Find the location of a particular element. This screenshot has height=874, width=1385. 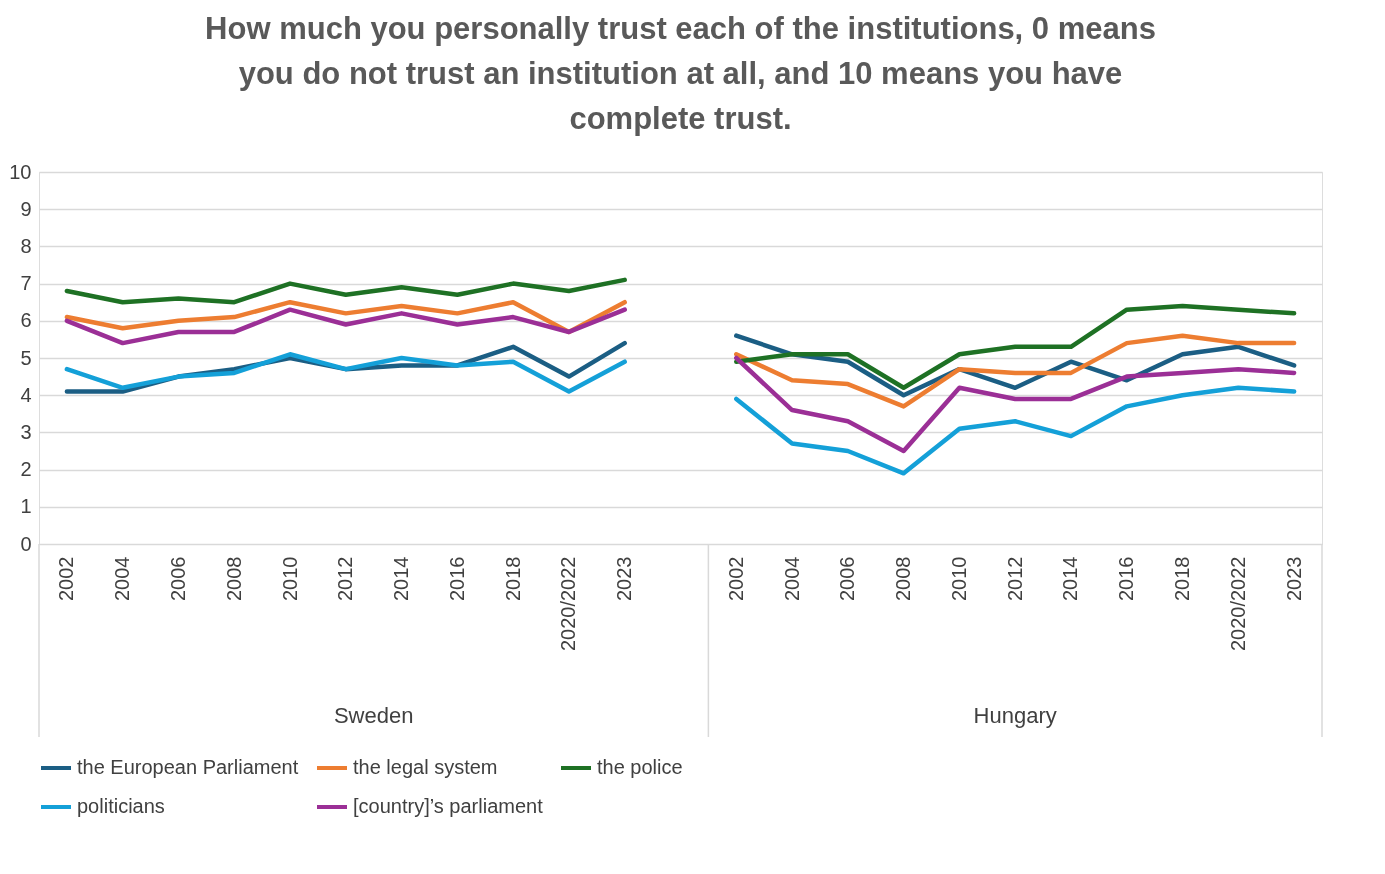

chart-title: How much you personally trust each of the institutions, 0 means you do not trust an institution at all, and 10 means you have complete trust. is located at coordinates (680, 73).